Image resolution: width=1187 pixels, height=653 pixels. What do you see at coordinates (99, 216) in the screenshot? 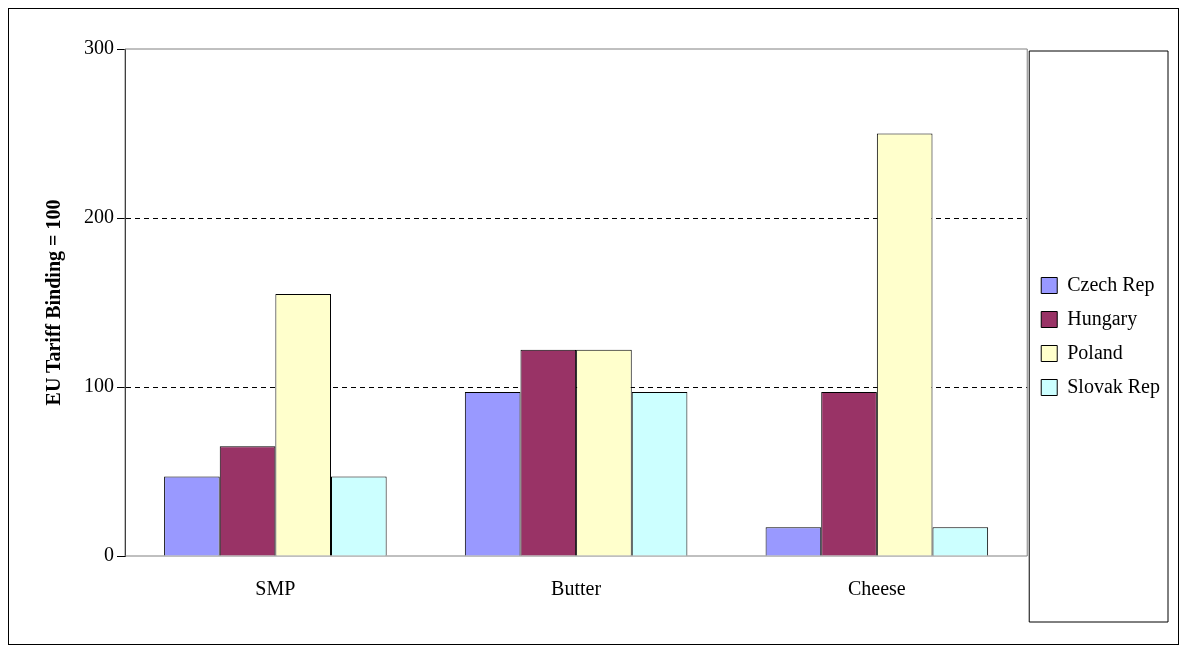
I see `y-tick-label: 200` at bounding box center [99, 216].